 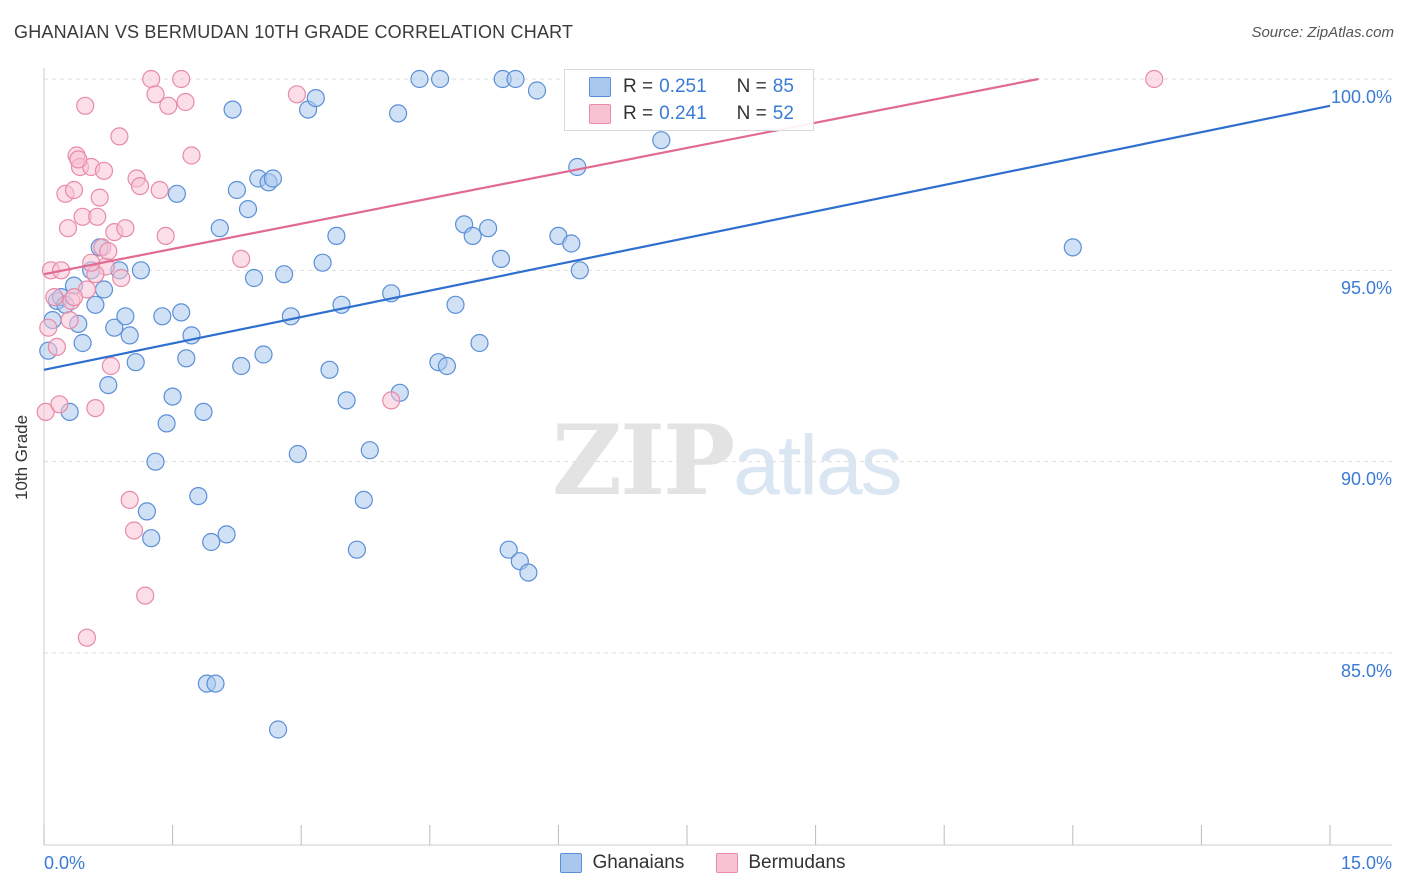 What do you see at coordinates (1322, 32) in the screenshot?
I see `source-label: Source: ZipAtlas.com` at bounding box center [1322, 32].